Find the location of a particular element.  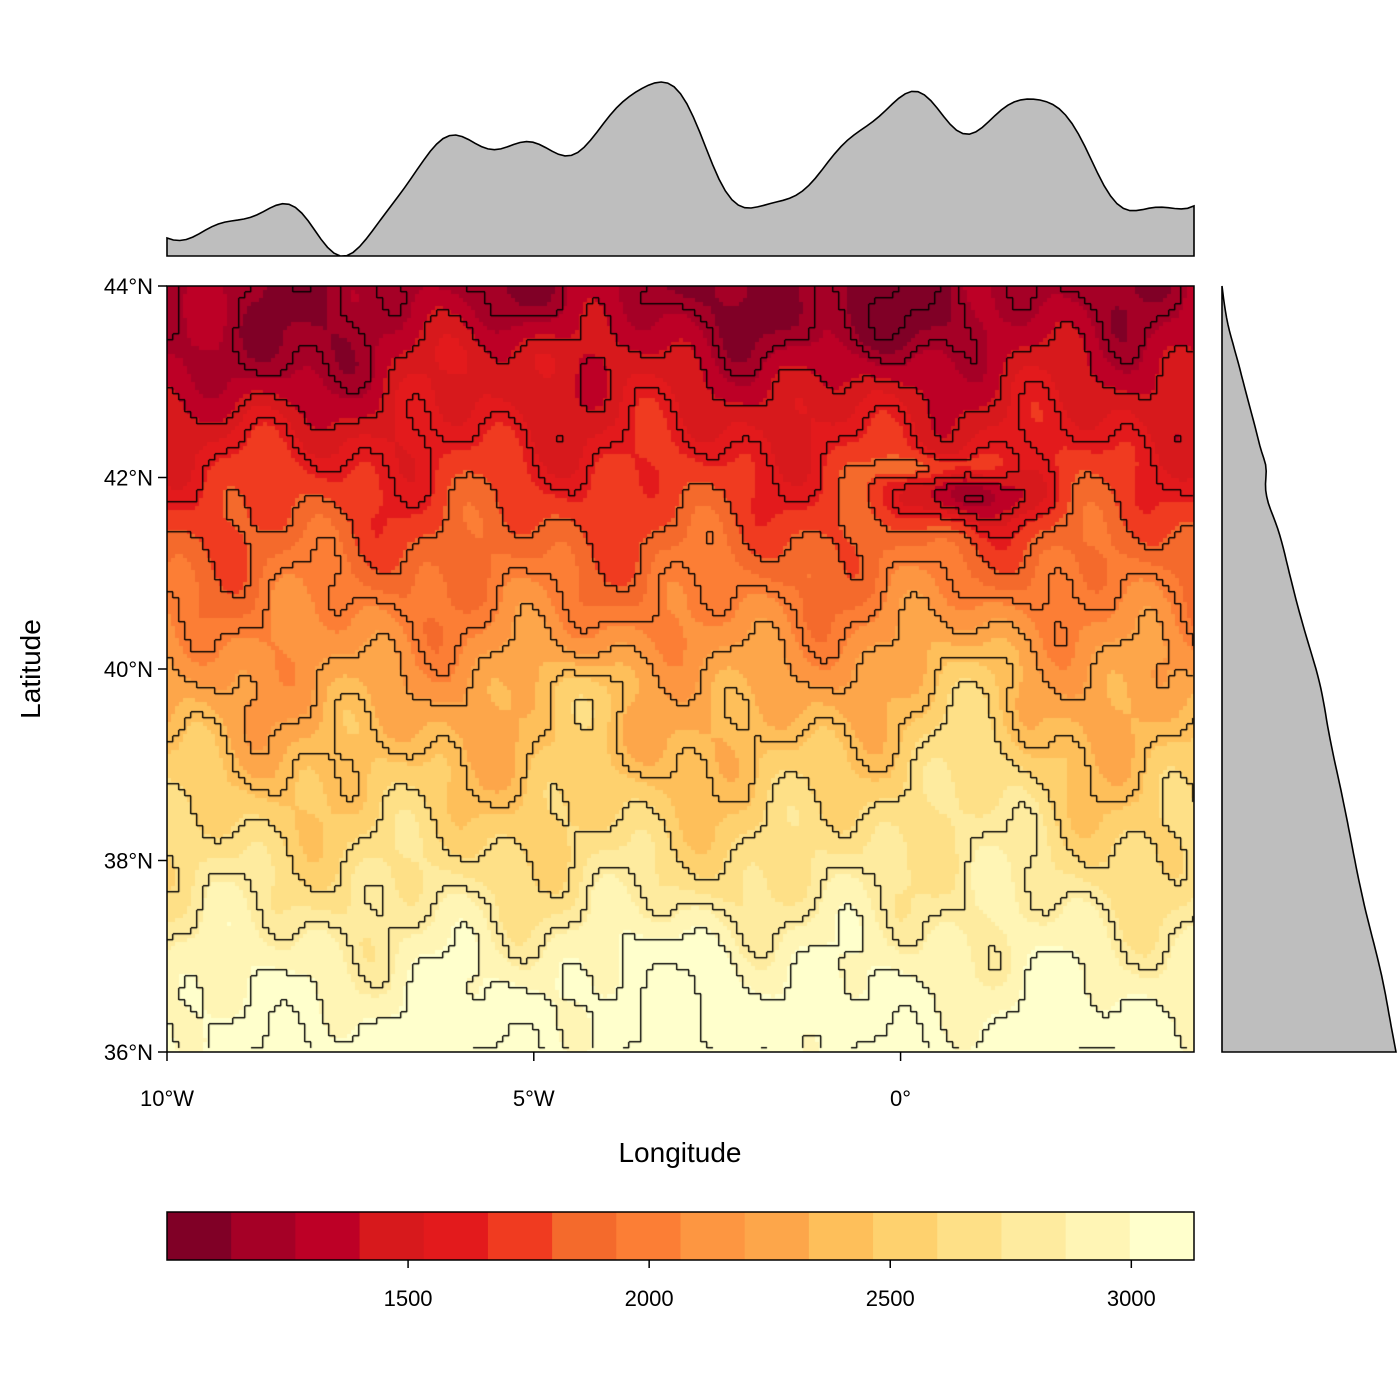

colorbar-tick-label: 3000 is located at coordinates (1131, 1298).